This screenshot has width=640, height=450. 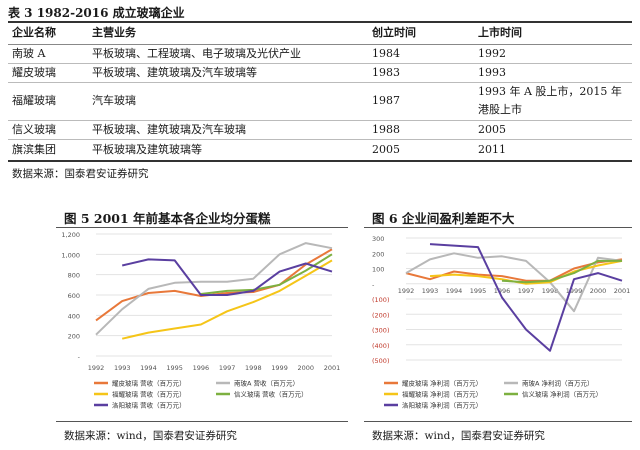 What do you see at coordinates (458, 436) in the screenshot?
I see `fig6-source: 数据来源：wind，国泰君安证券研究` at bounding box center [458, 436].